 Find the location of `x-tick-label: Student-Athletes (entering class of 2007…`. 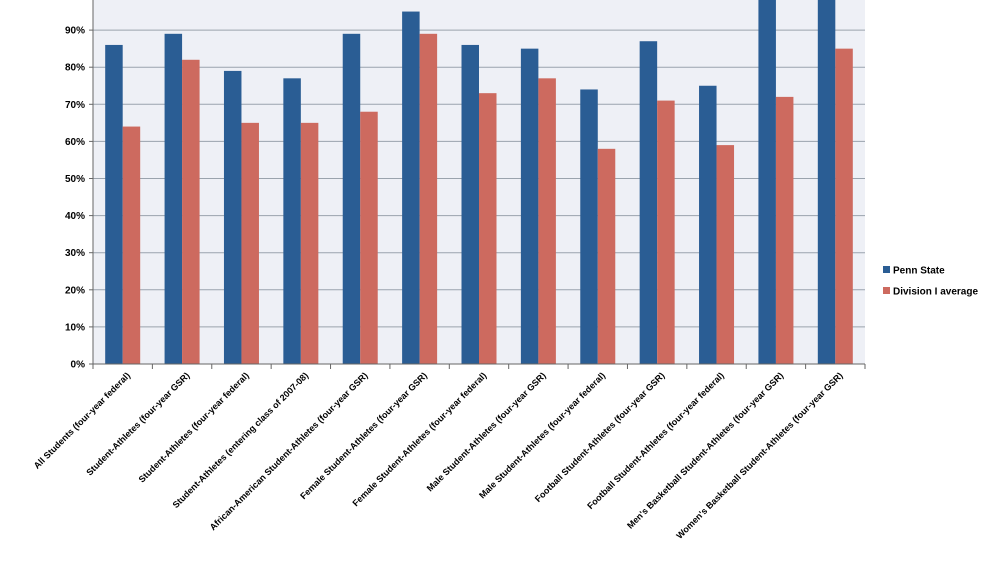

x-tick-label: Student-Athletes (entering class of 2007… is located at coordinates (241, 440).